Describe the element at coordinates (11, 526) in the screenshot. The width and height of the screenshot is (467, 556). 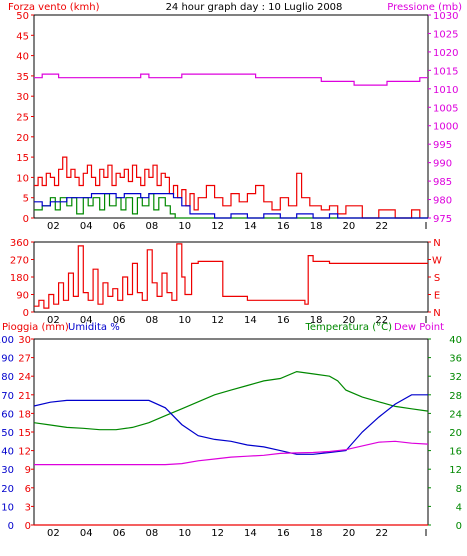
I see `y-left2-tick-label: 0` at that location.